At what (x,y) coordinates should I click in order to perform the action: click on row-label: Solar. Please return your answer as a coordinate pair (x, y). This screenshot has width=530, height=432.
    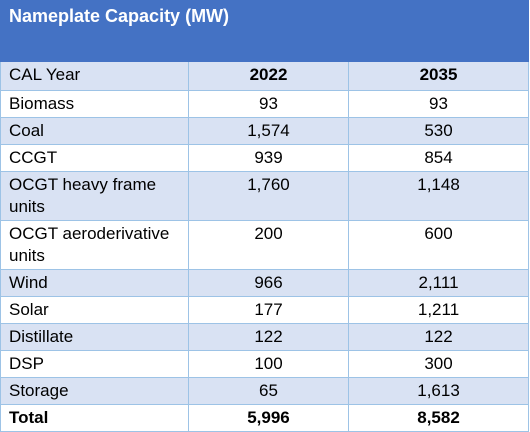
    Looking at the image, I should click on (94, 310).